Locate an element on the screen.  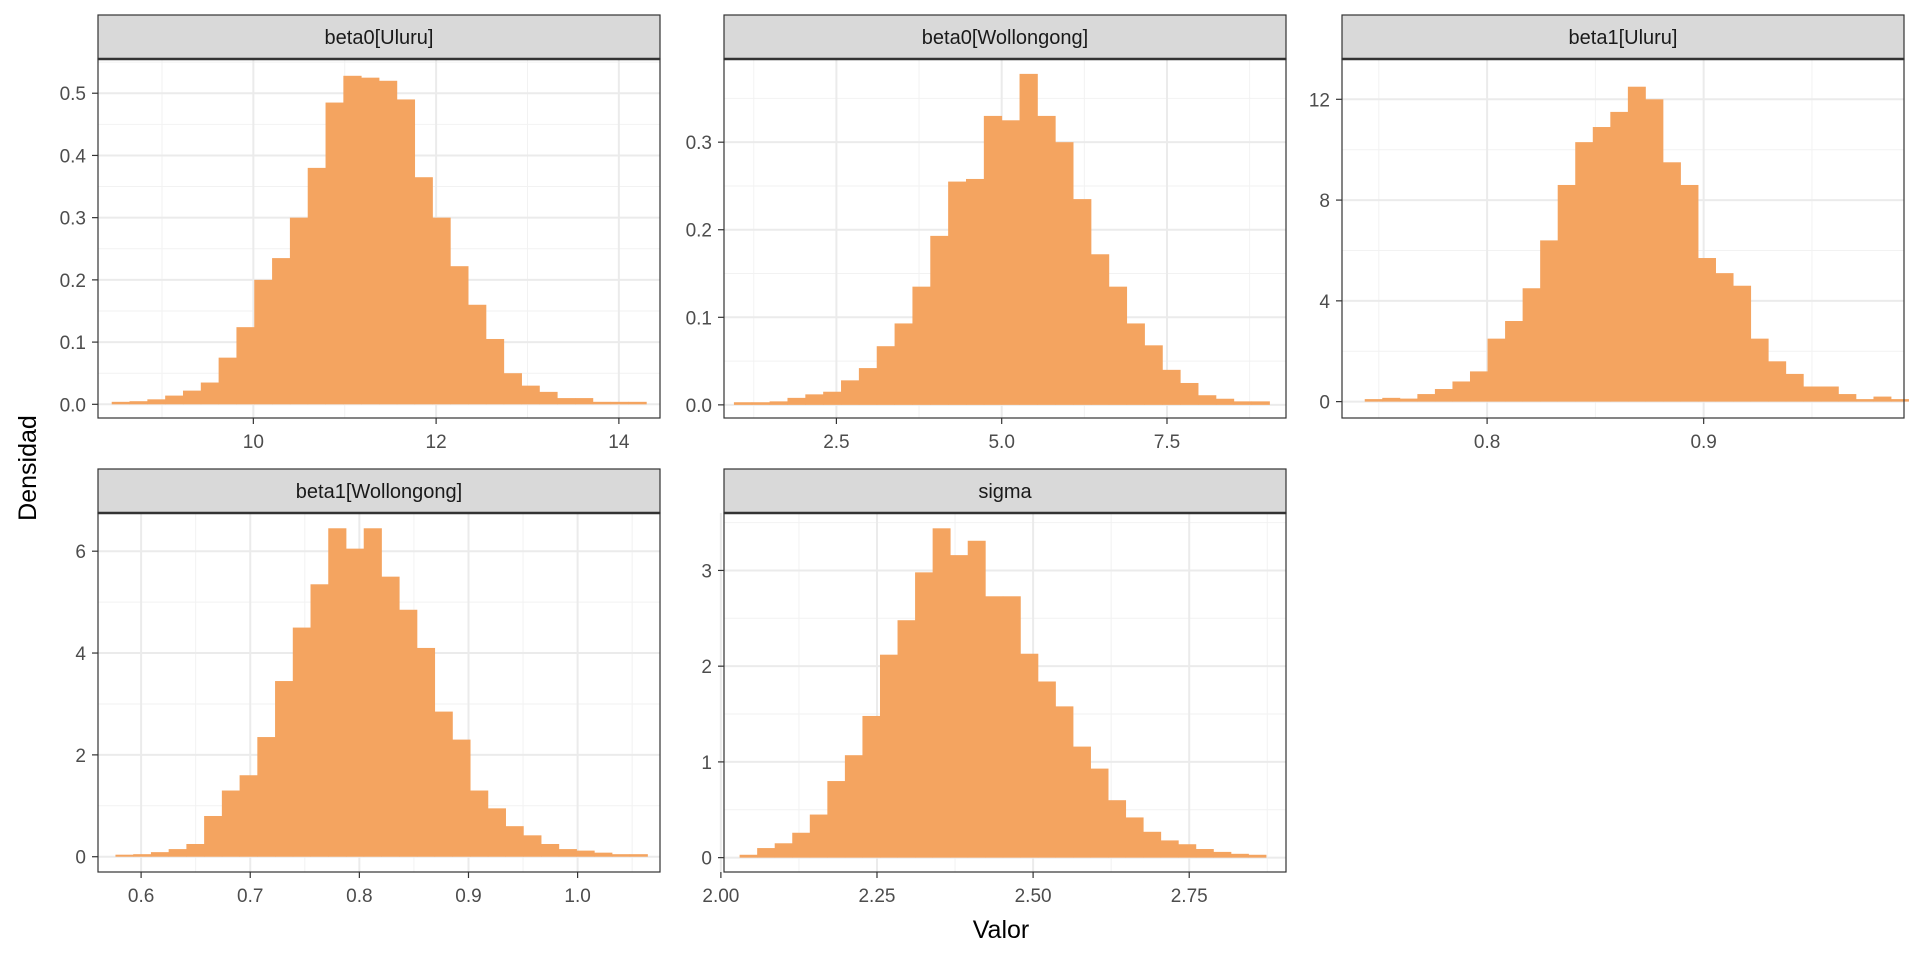
x-tick-label: 2.5 is located at coordinates (836, 442).